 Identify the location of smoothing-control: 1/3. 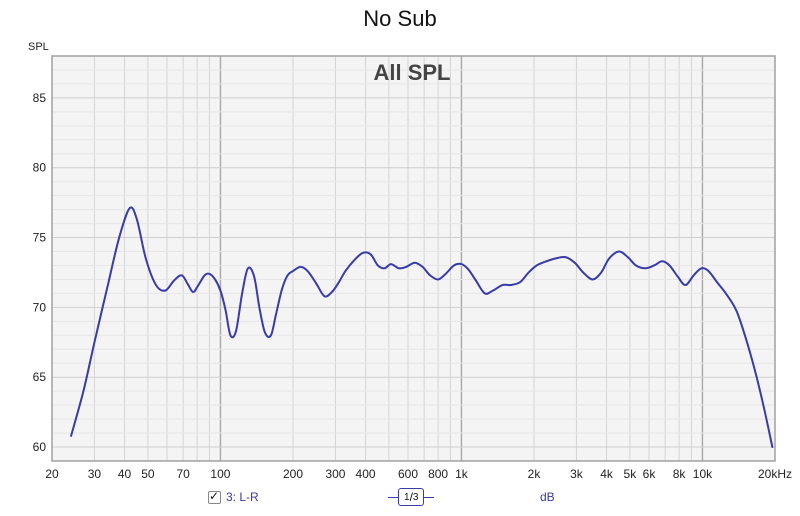
(411, 497).